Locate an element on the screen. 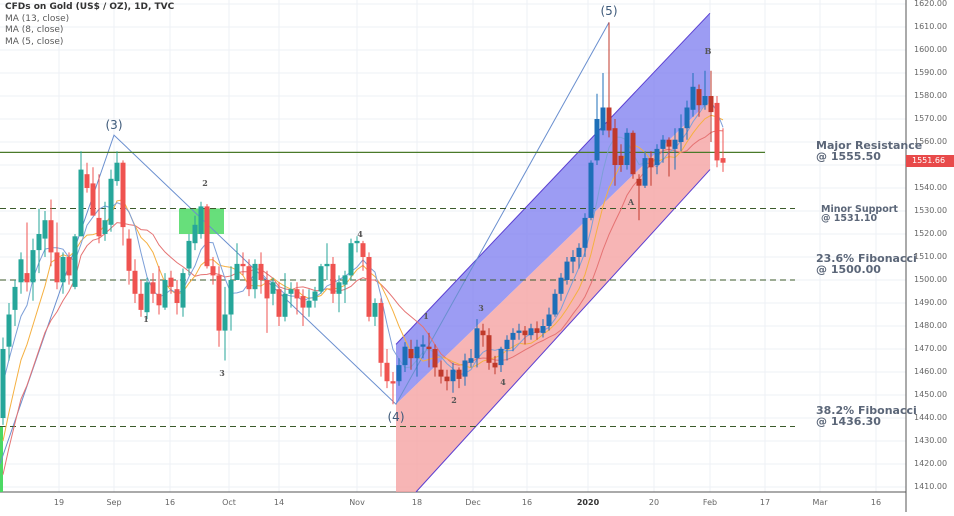 This screenshot has height=516, width=954. price-tick-label: 1560.00 is located at coordinates (931, 141).